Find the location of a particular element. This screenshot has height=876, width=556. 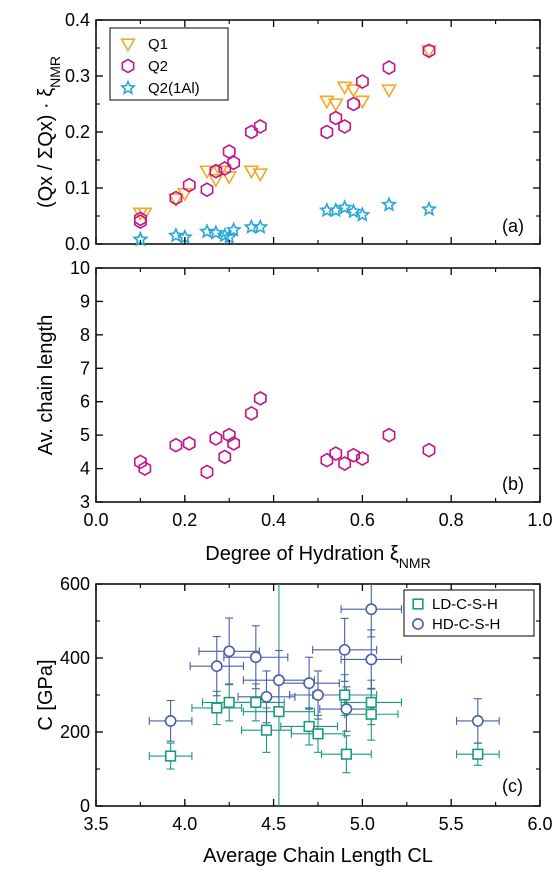

panel-b-xtick-label: 0.4 is located at coordinates (273, 520).